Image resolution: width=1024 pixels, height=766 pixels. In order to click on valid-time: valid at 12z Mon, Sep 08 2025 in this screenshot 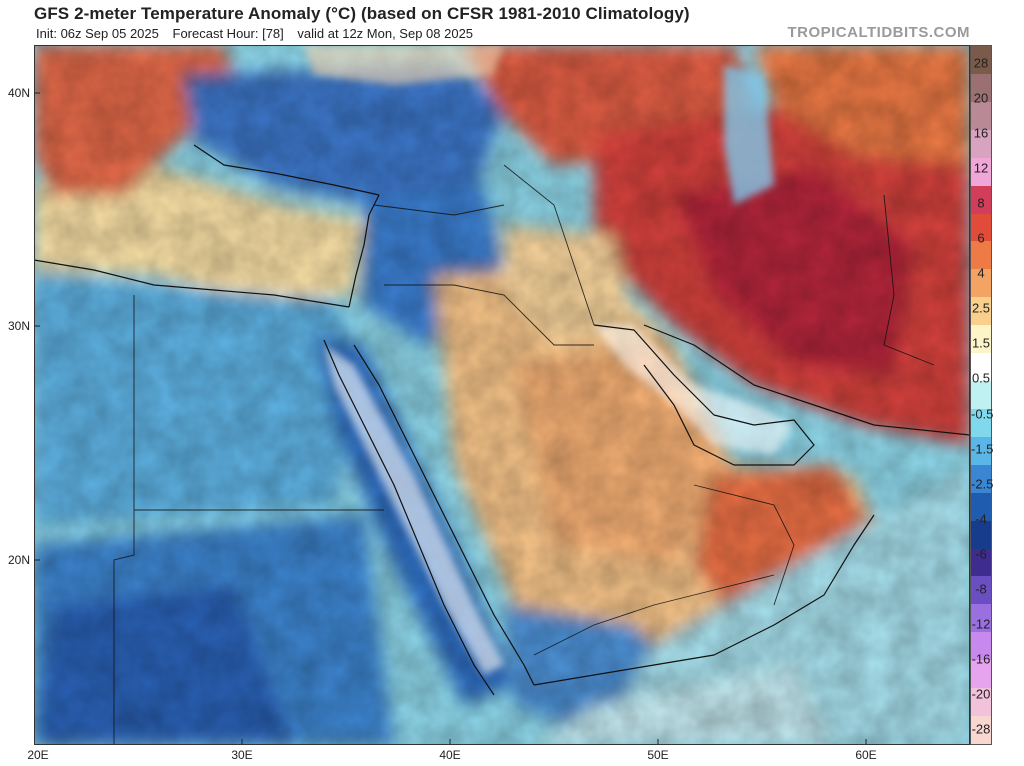, I will do `click(385, 33)`.